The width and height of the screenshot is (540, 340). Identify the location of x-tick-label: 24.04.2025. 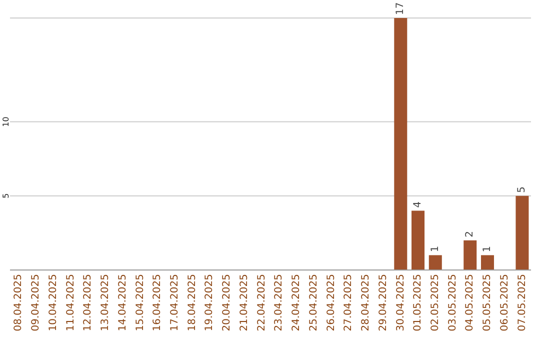
(296, 303).